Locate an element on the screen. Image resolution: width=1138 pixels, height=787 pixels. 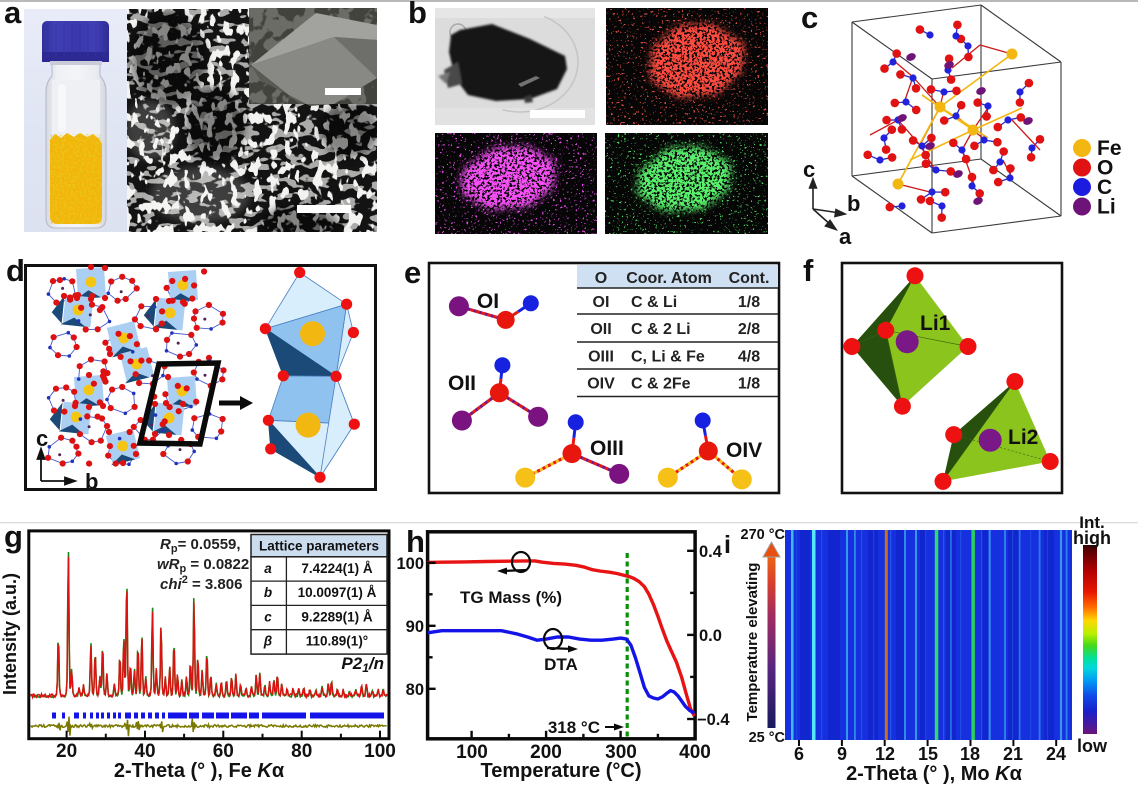
svg-text: 9 is located at coordinates (842, 754).